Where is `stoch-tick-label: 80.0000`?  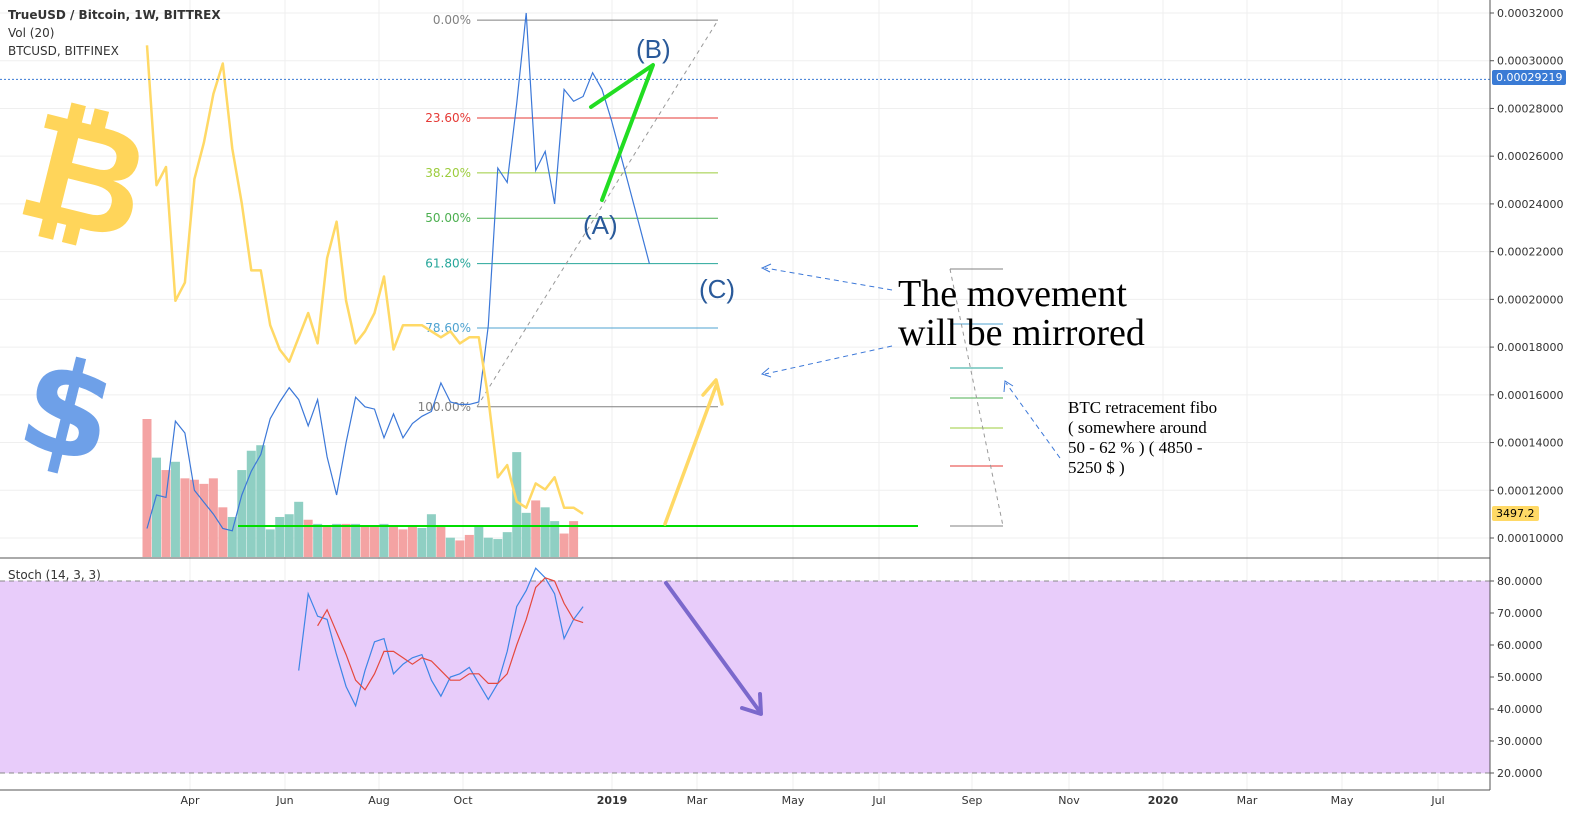
stoch-tick-label: 80.0000 is located at coordinates (1520, 581).